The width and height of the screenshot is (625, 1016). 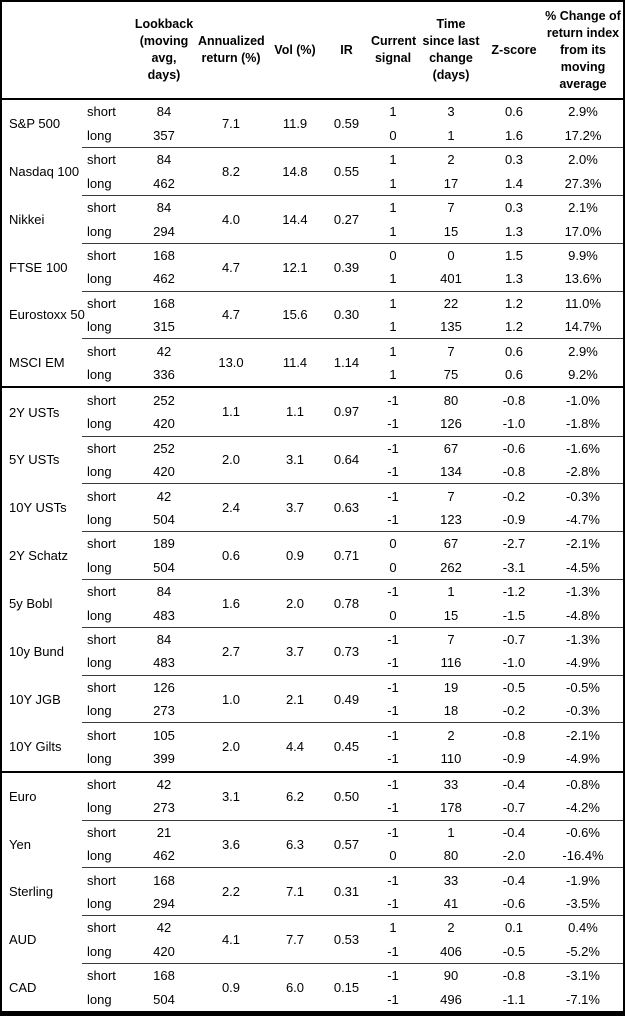 I want to click on time-since-cell: 3, so click(x=451, y=112).